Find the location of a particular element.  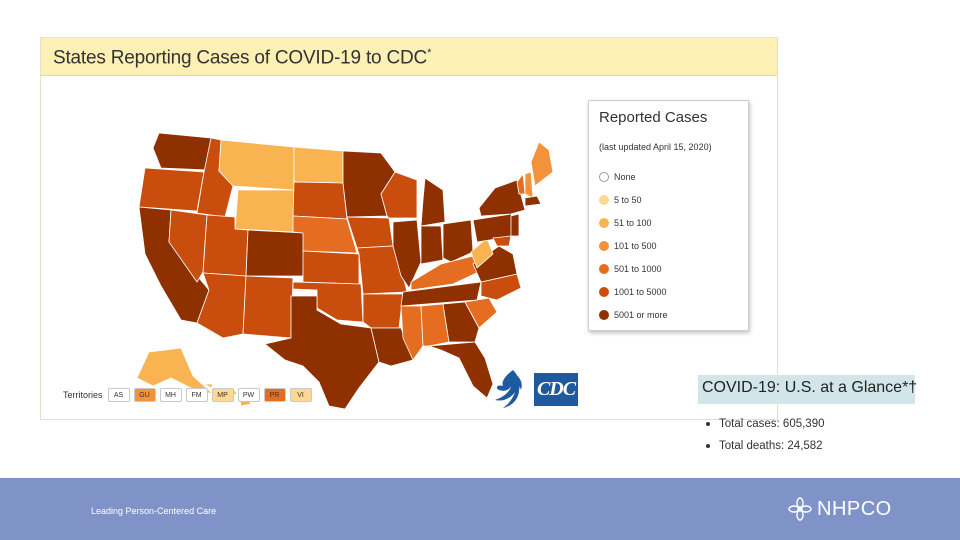

state-mi is located at coordinates (433, 202).